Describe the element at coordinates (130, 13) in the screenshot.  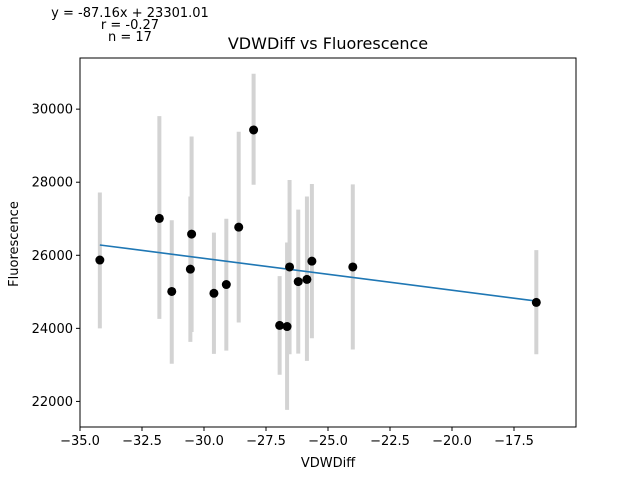
I see `regression-equation: y = -87.16x + 23301.01` at that location.